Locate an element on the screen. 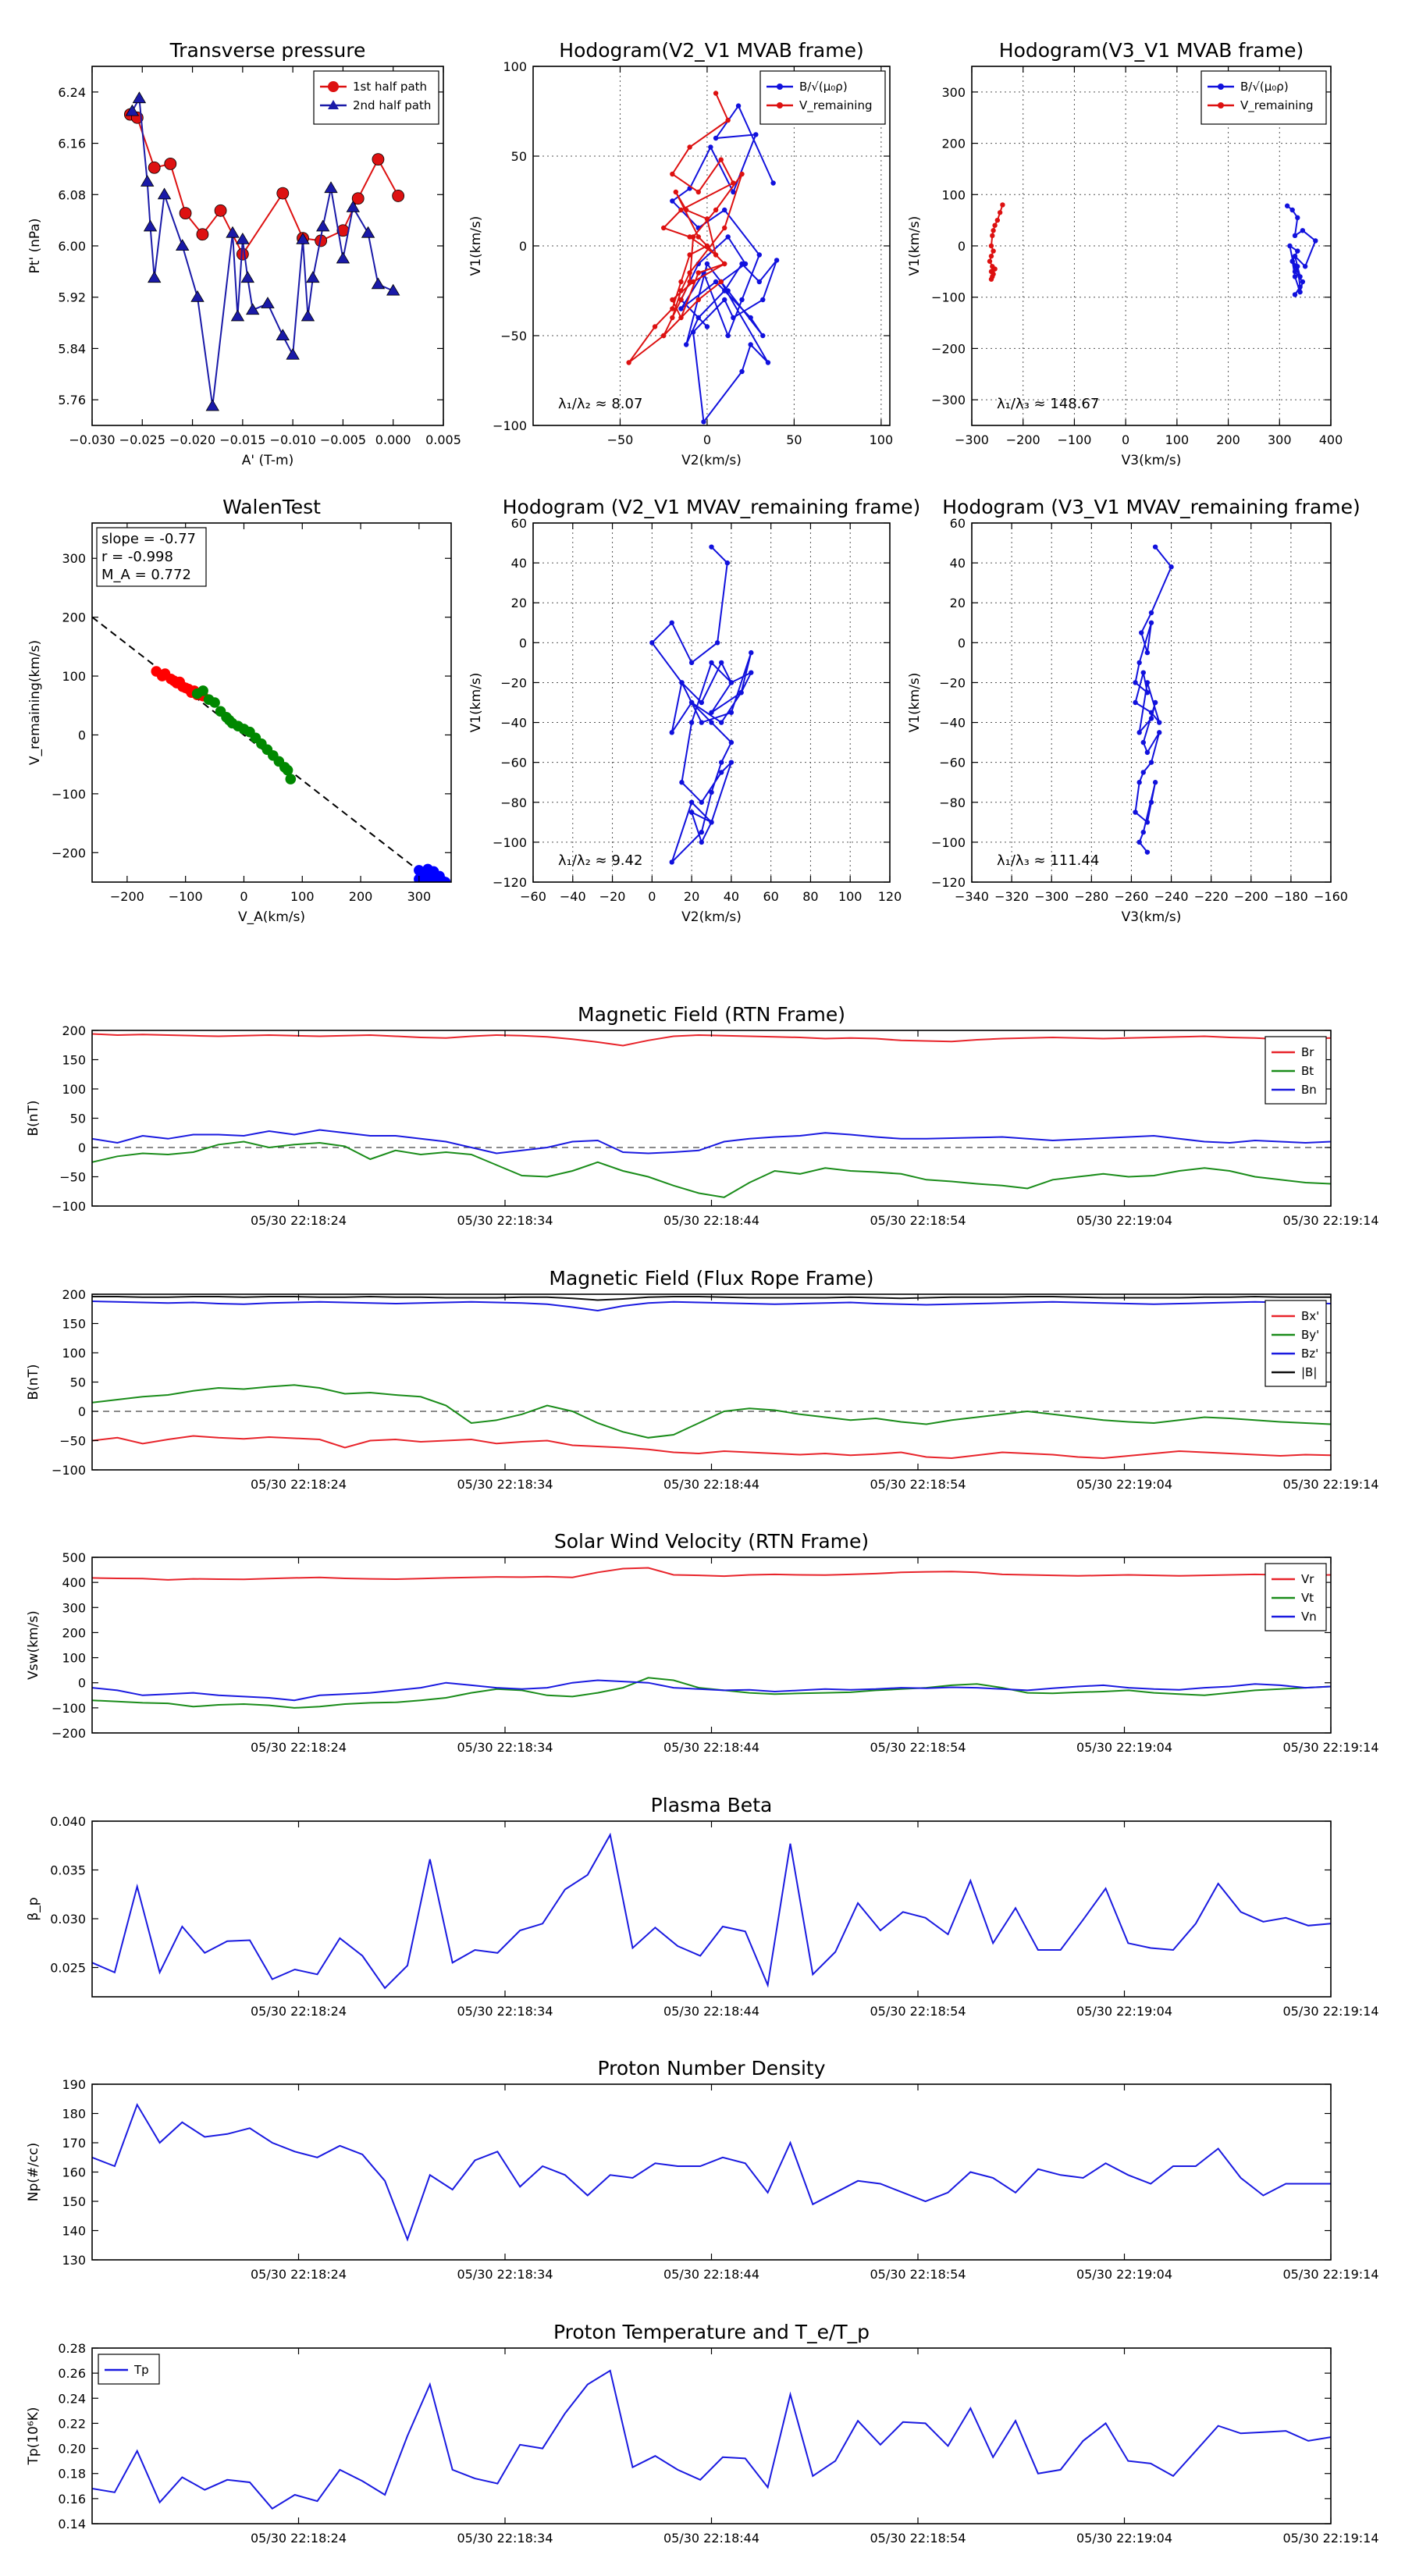 This screenshot has width=1405, height=2576. y-tick-label: 100 is located at coordinates (74, 676).